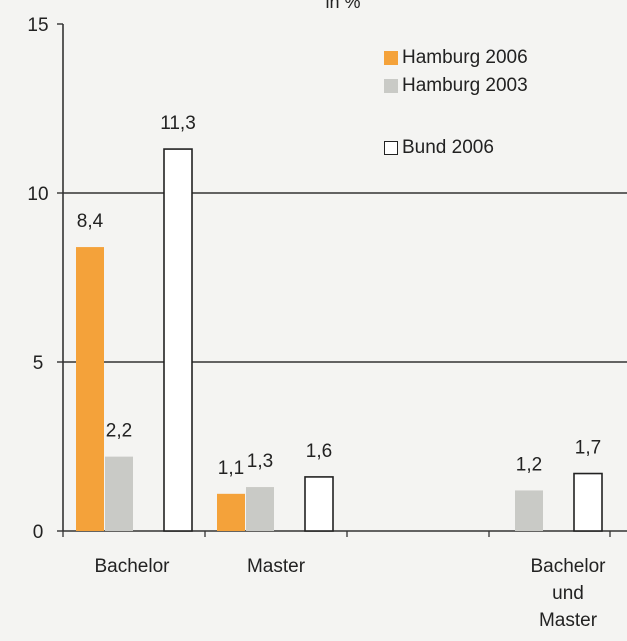 The width and height of the screenshot is (627, 641). What do you see at coordinates (38, 532) in the screenshot?
I see `y-tick-label: 0` at bounding box center [38, 532].